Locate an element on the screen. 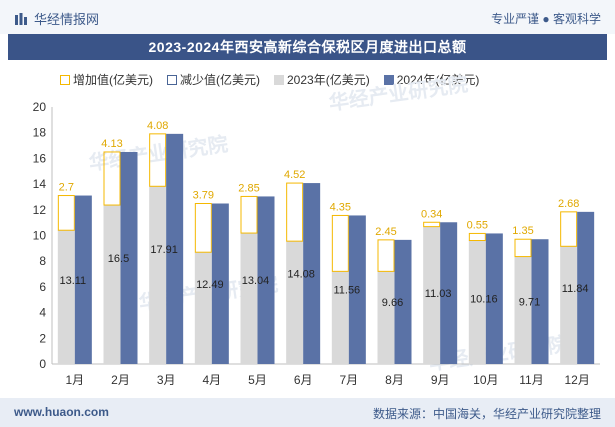 This screenshot has width=615, height=427. value-2024-label: 16.5 is located at coordinates (118, 259).